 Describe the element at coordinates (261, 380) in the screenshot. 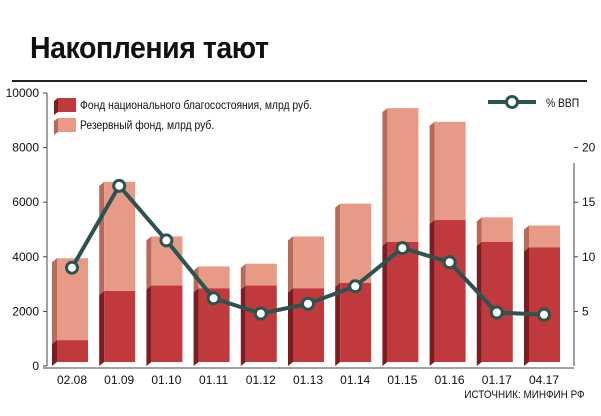

I see `x-tick-label: 01.12` at that location.